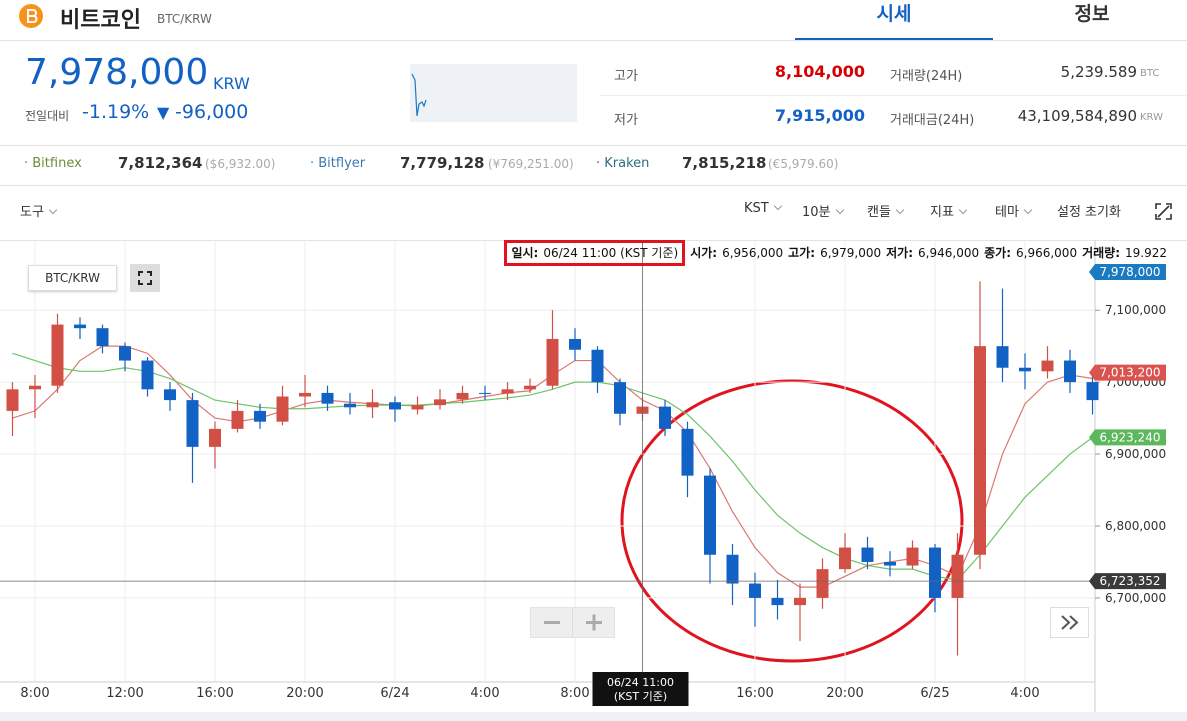  What do you see at coordinates (53, 163) in the screenshot?
I see `exchange-name: · Bitfinex` at bounding box center [53, 163].